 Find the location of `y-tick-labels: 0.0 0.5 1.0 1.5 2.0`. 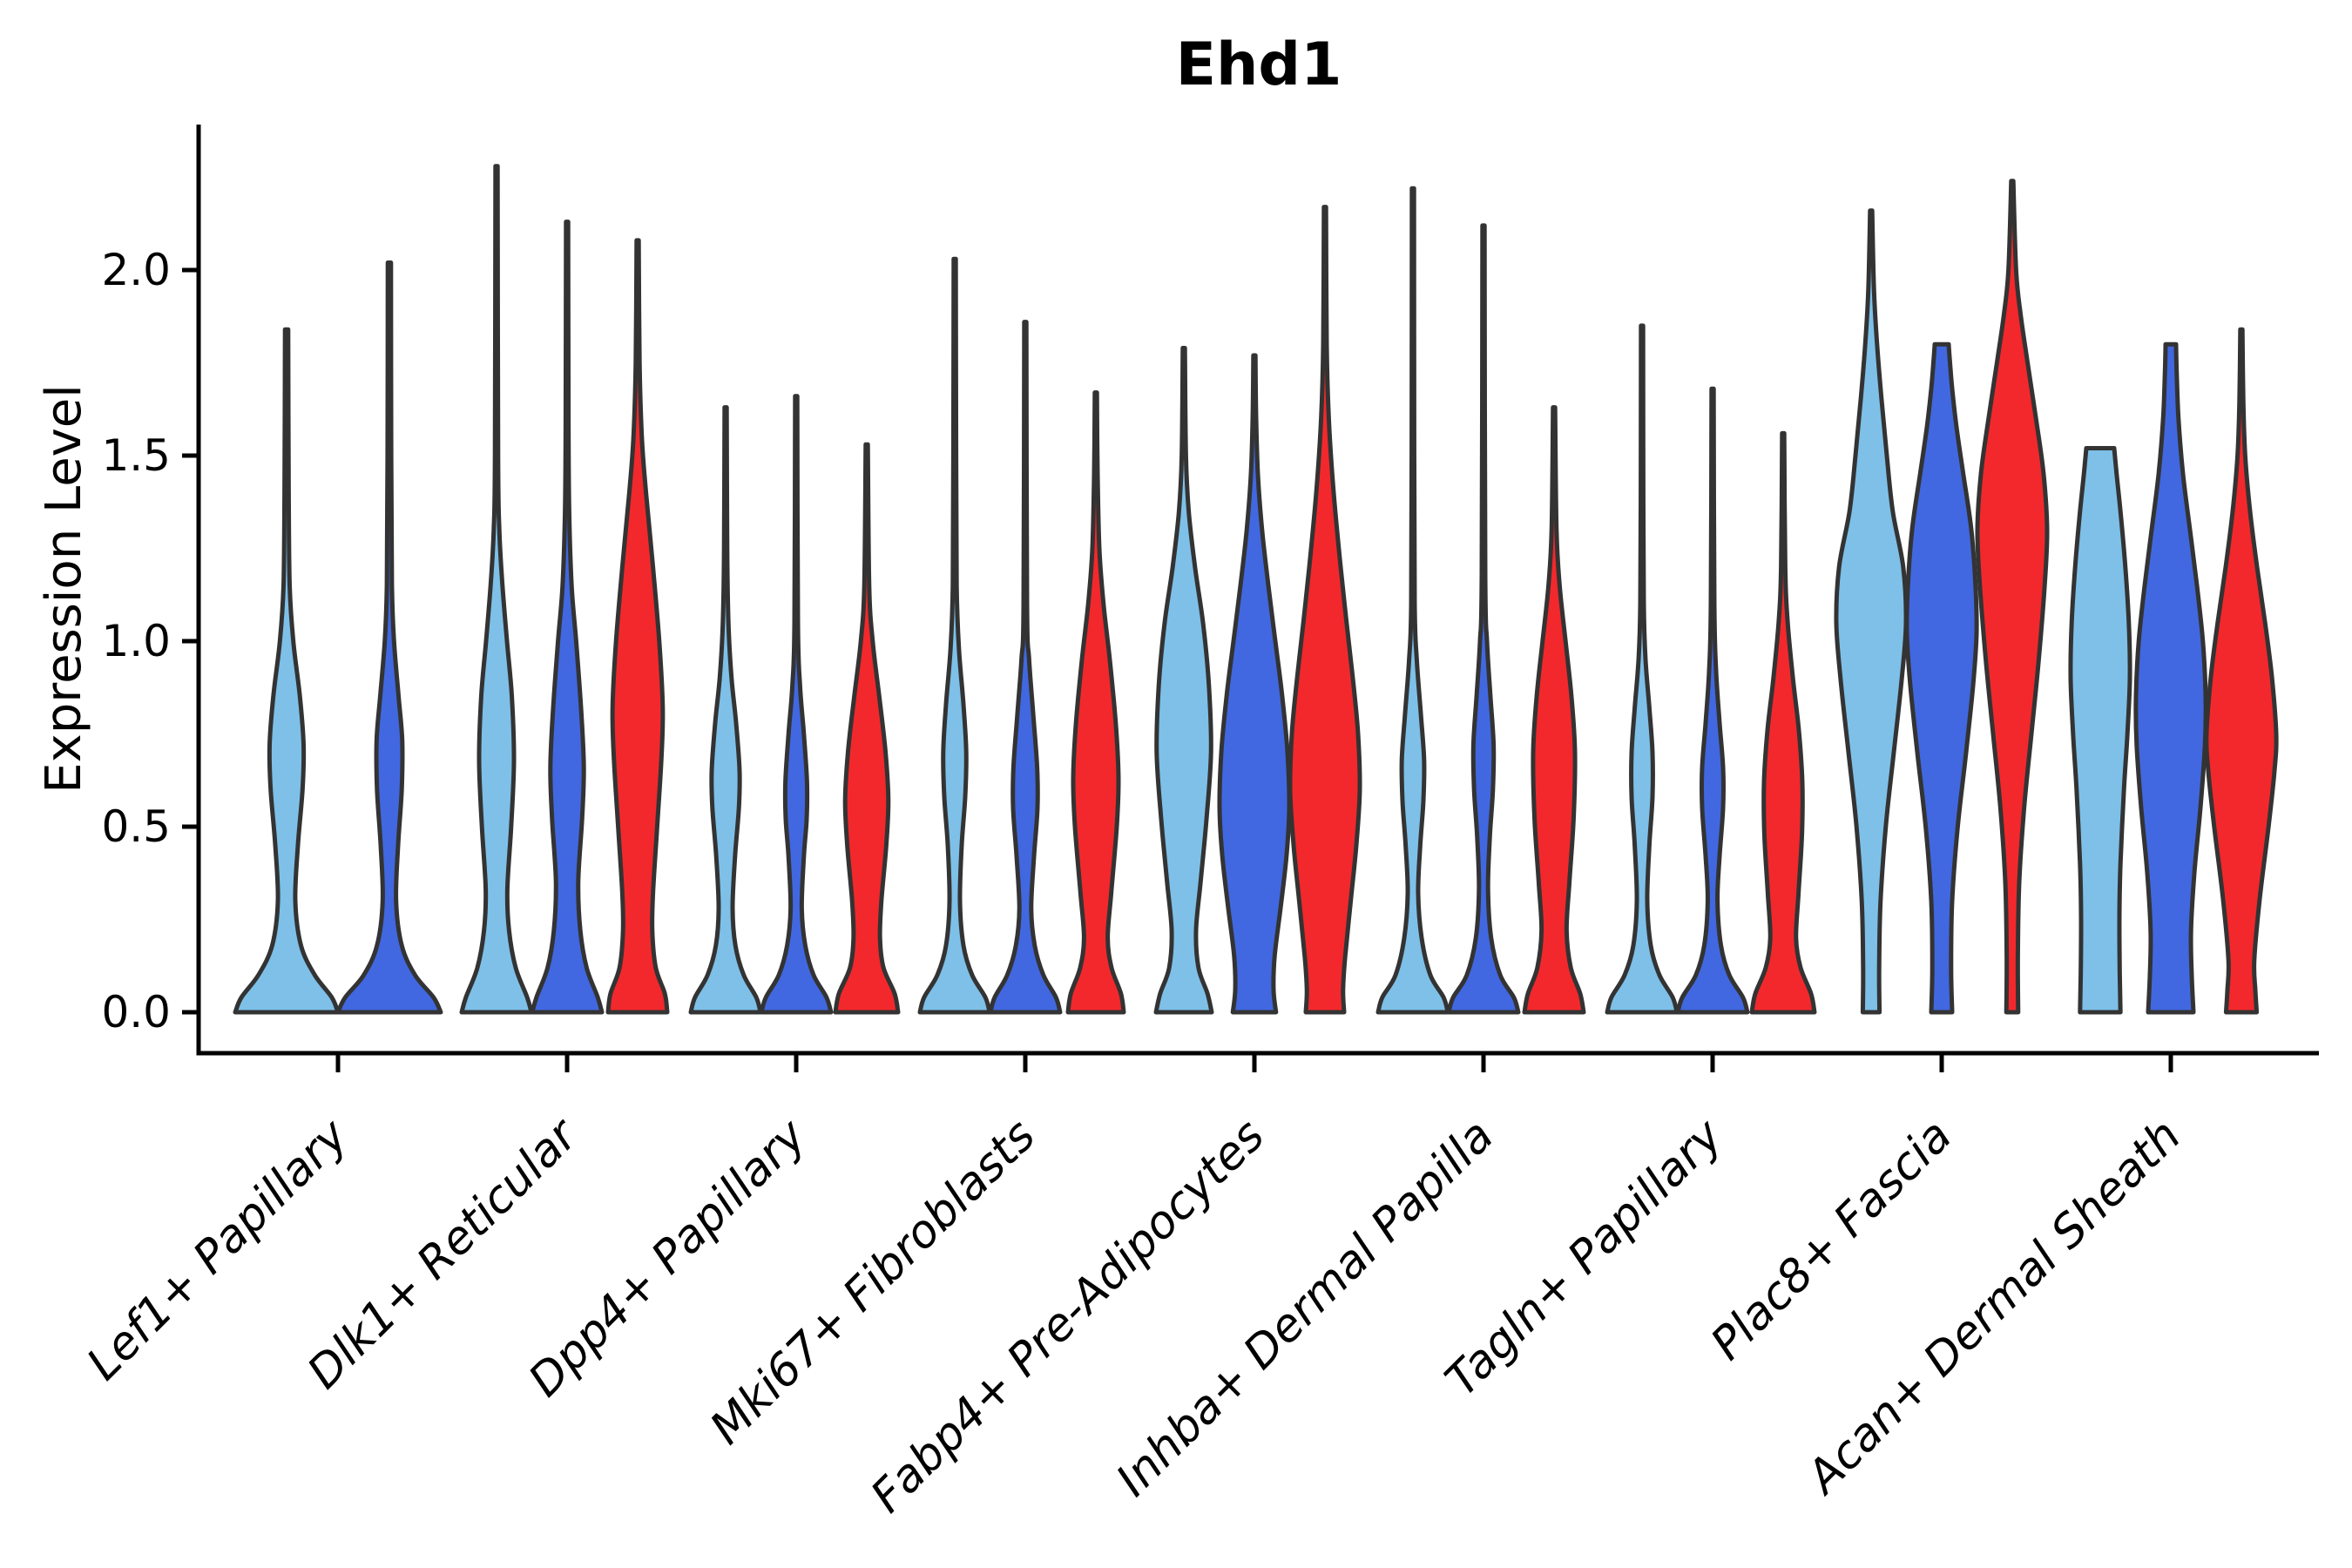

y-tick-labels: 0.0 0.5 1.0 1.5 2.0 is located at coordinates (136, 641).